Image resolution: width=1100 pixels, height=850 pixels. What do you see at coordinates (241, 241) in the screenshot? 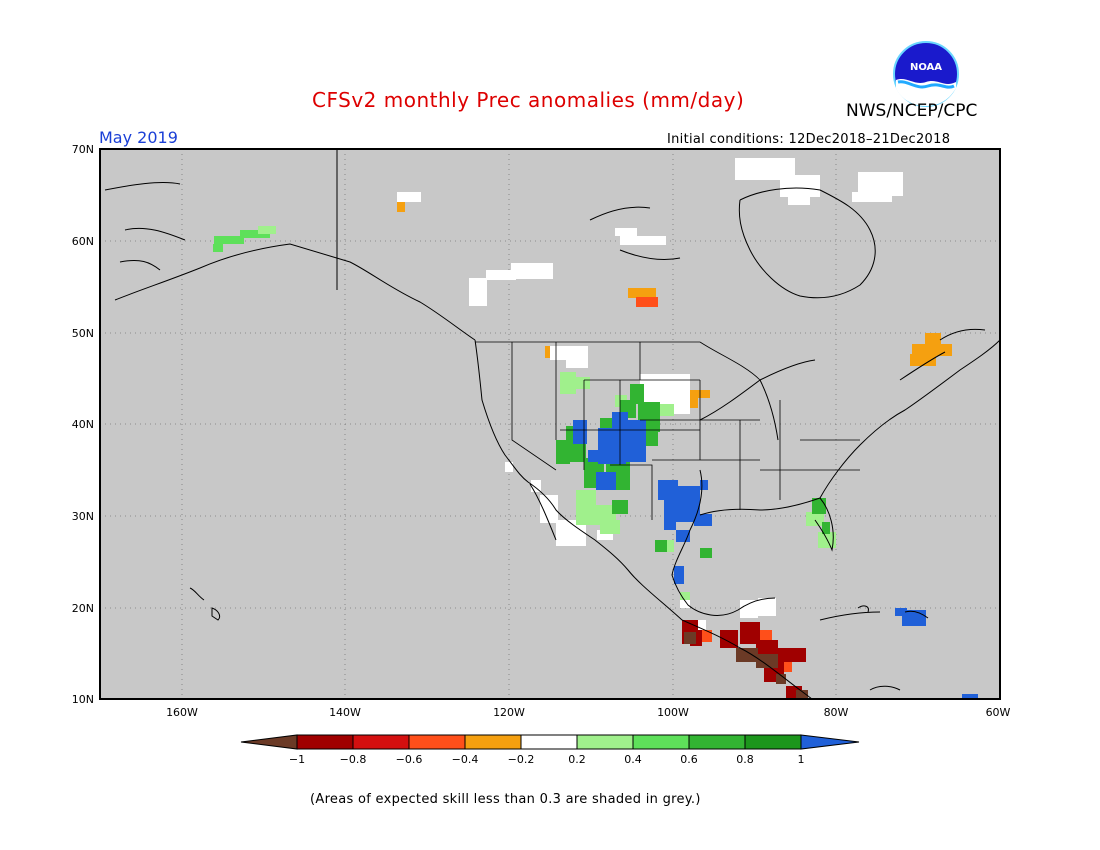
I see `anomaly-region-alaska` at bounding box center [241, 241].